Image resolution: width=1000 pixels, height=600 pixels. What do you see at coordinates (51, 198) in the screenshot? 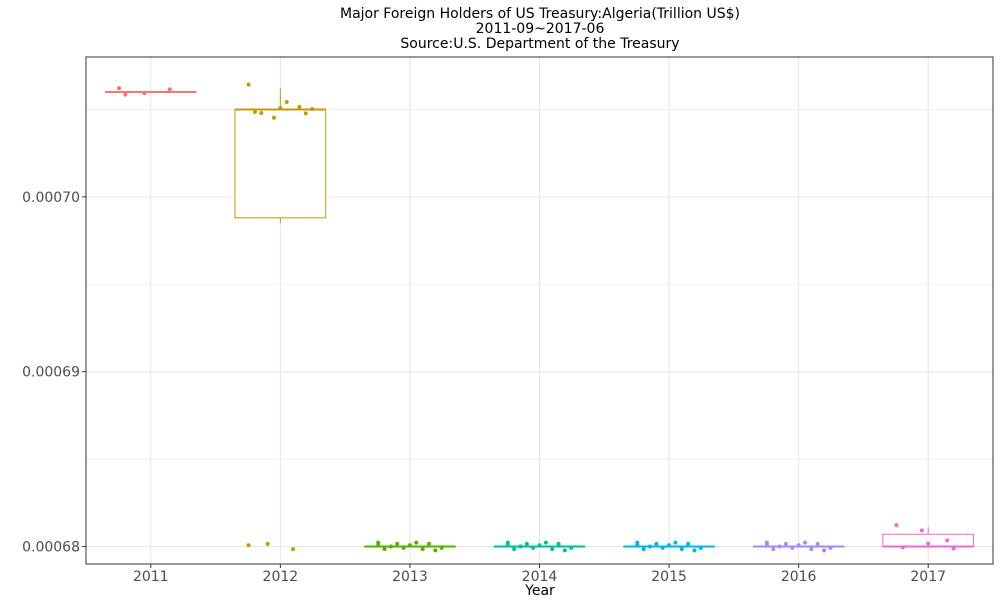
I see `y-tick-label: 0.00070` at bounding box center [51, 198].